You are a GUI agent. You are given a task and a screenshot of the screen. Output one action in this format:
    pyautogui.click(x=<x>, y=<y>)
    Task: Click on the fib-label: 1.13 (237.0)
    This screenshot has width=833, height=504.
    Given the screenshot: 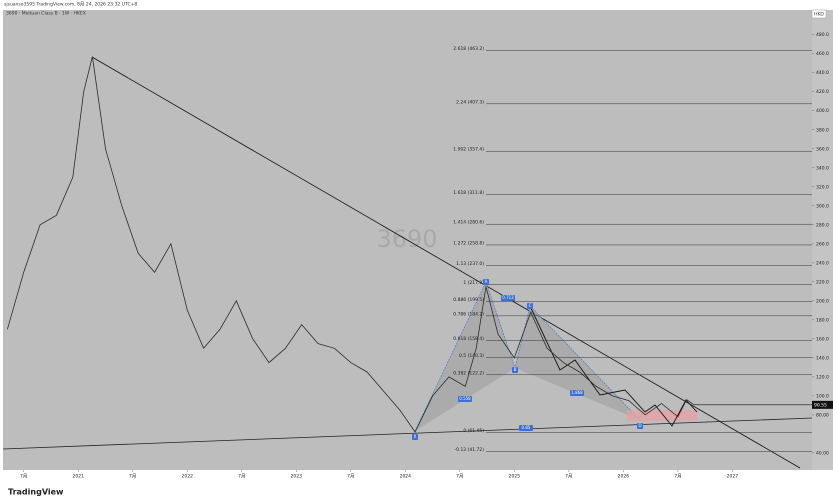 What is the action you would take?
    pyautogui.click(x=470, y=264)
    